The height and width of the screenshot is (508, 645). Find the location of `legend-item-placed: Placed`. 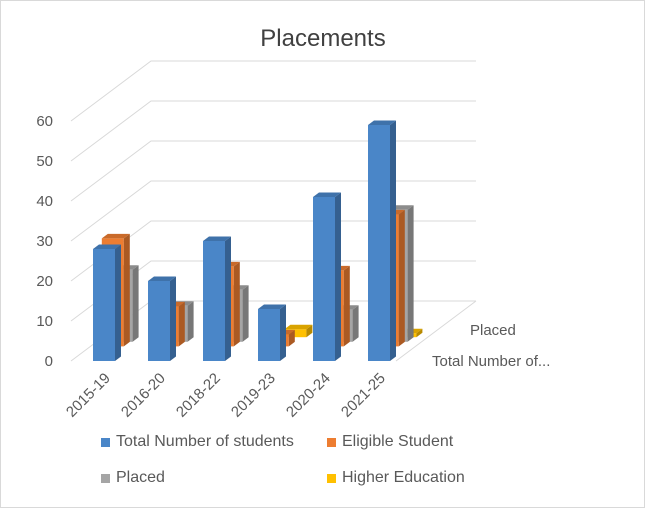

legend-item-placed: Placed is located at coordinates (133, 478).